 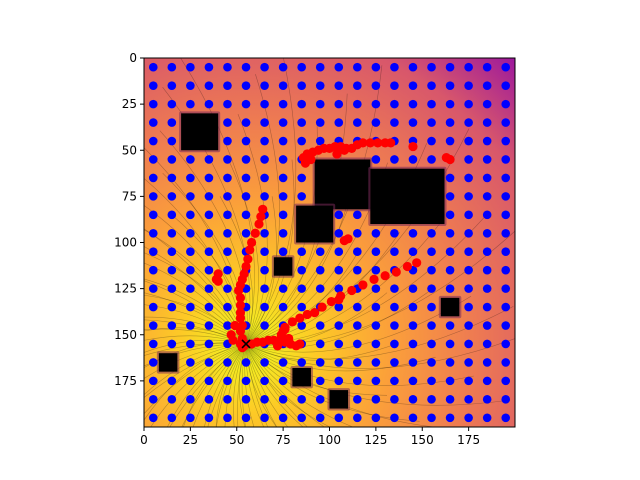 I want to click on y-tick-label: 25, so click(x=129, y=104).